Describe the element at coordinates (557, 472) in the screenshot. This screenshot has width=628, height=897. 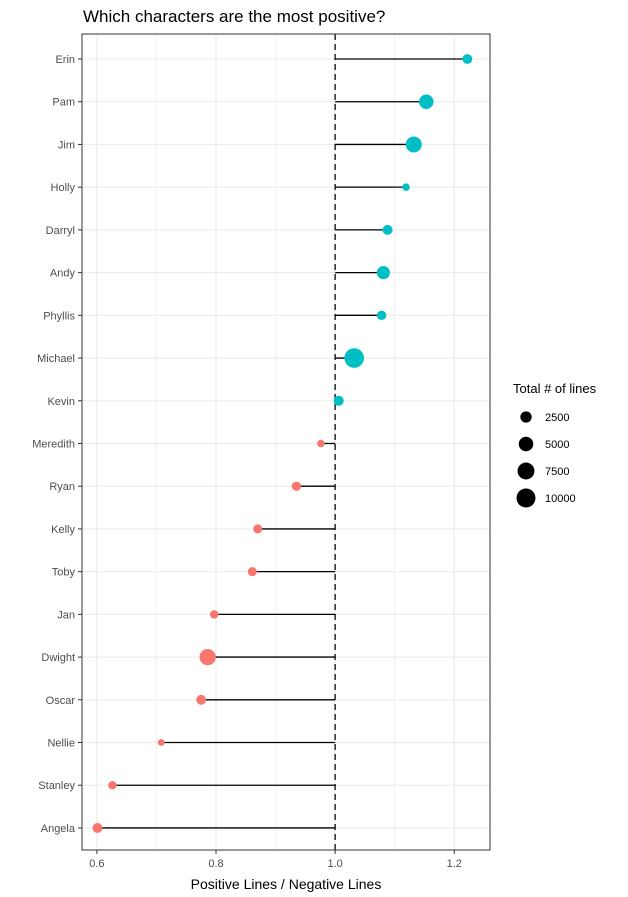
I see `legend-label: 7500` at that location.